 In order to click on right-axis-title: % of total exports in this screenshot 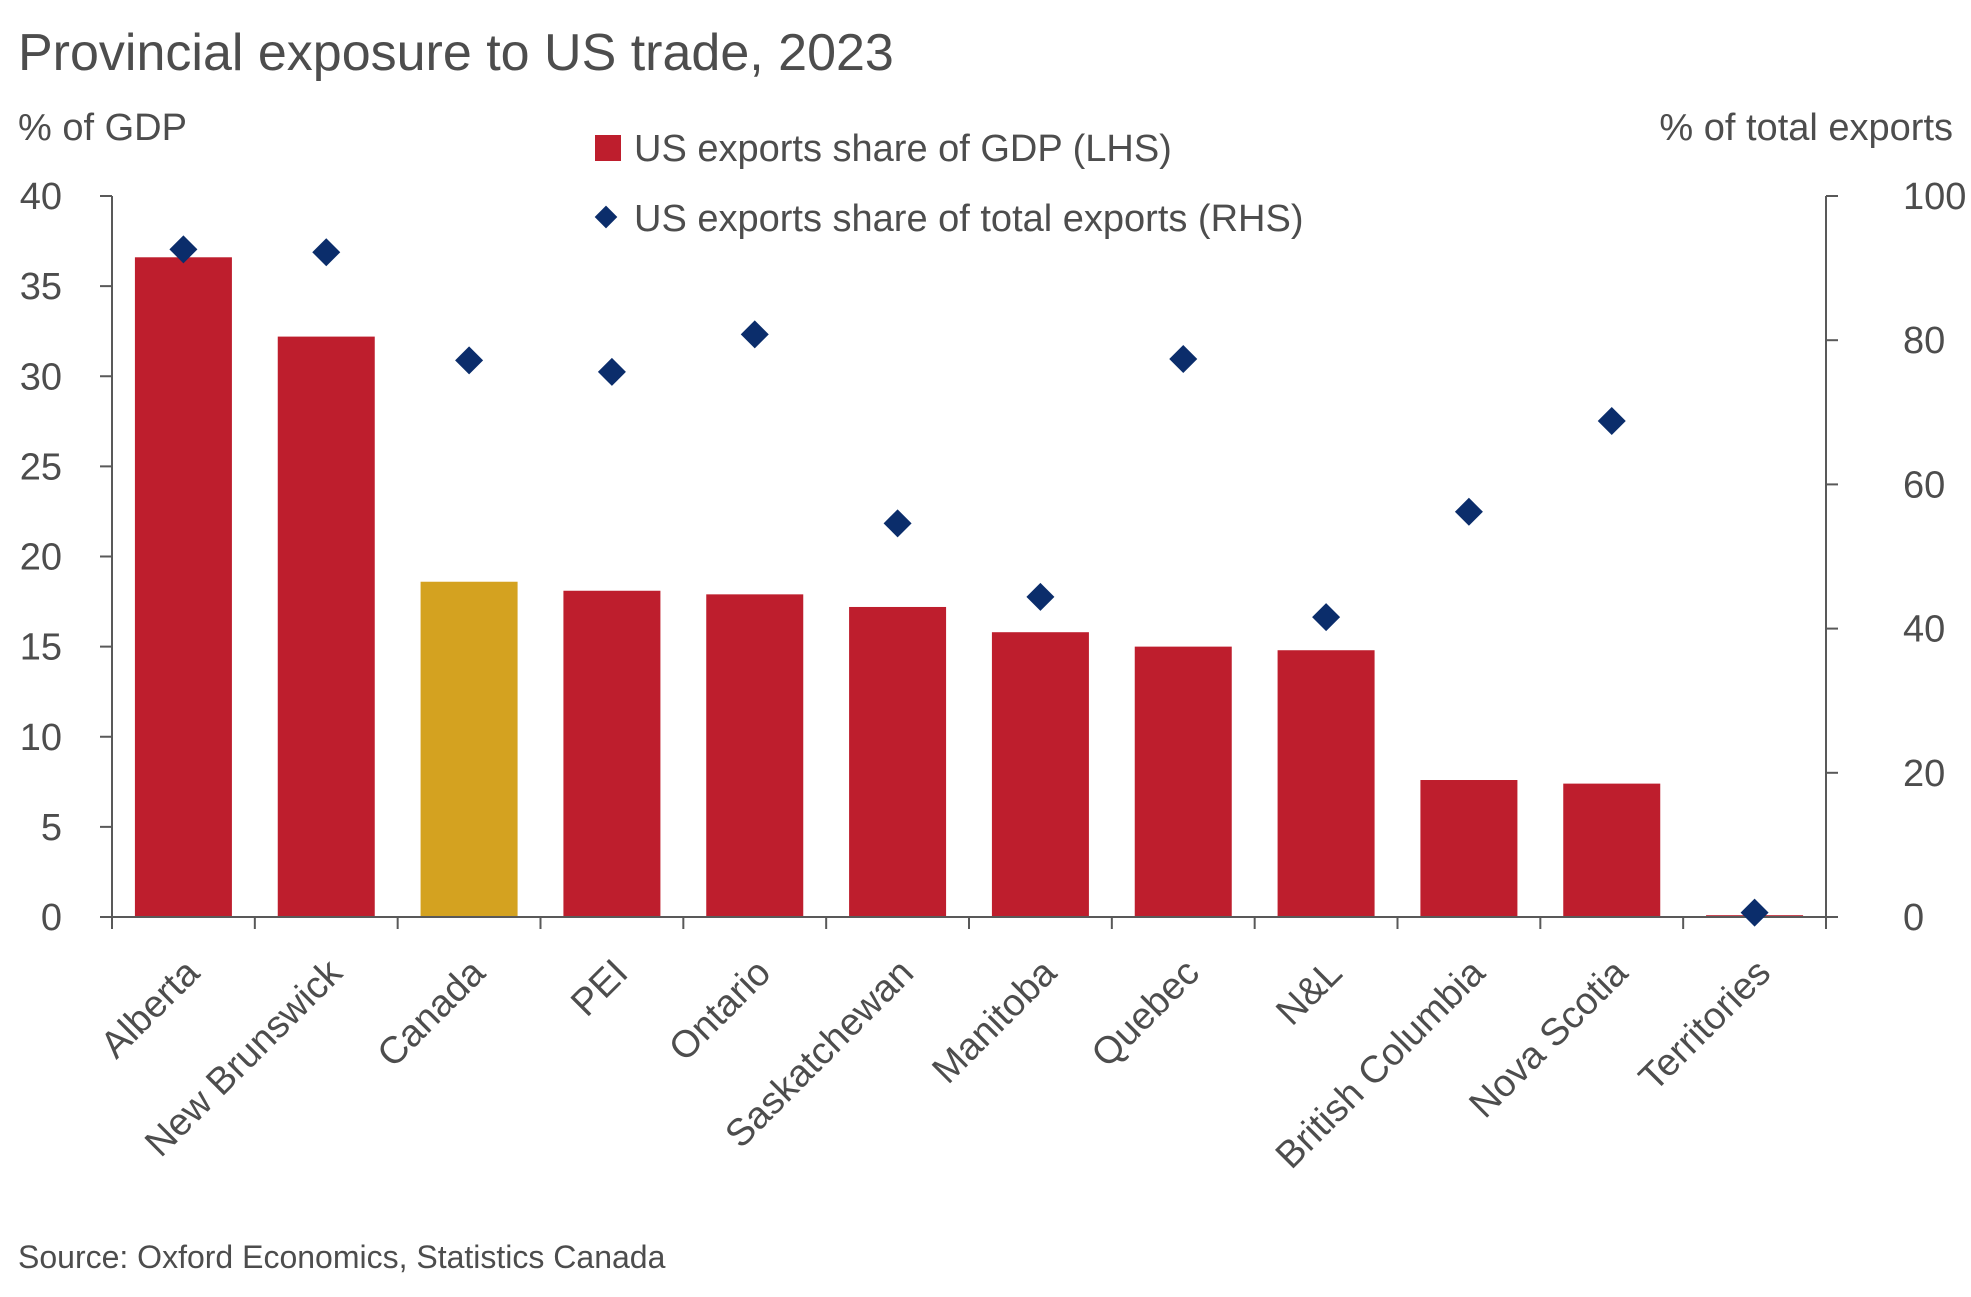, I will do `click(1806, 128)`.